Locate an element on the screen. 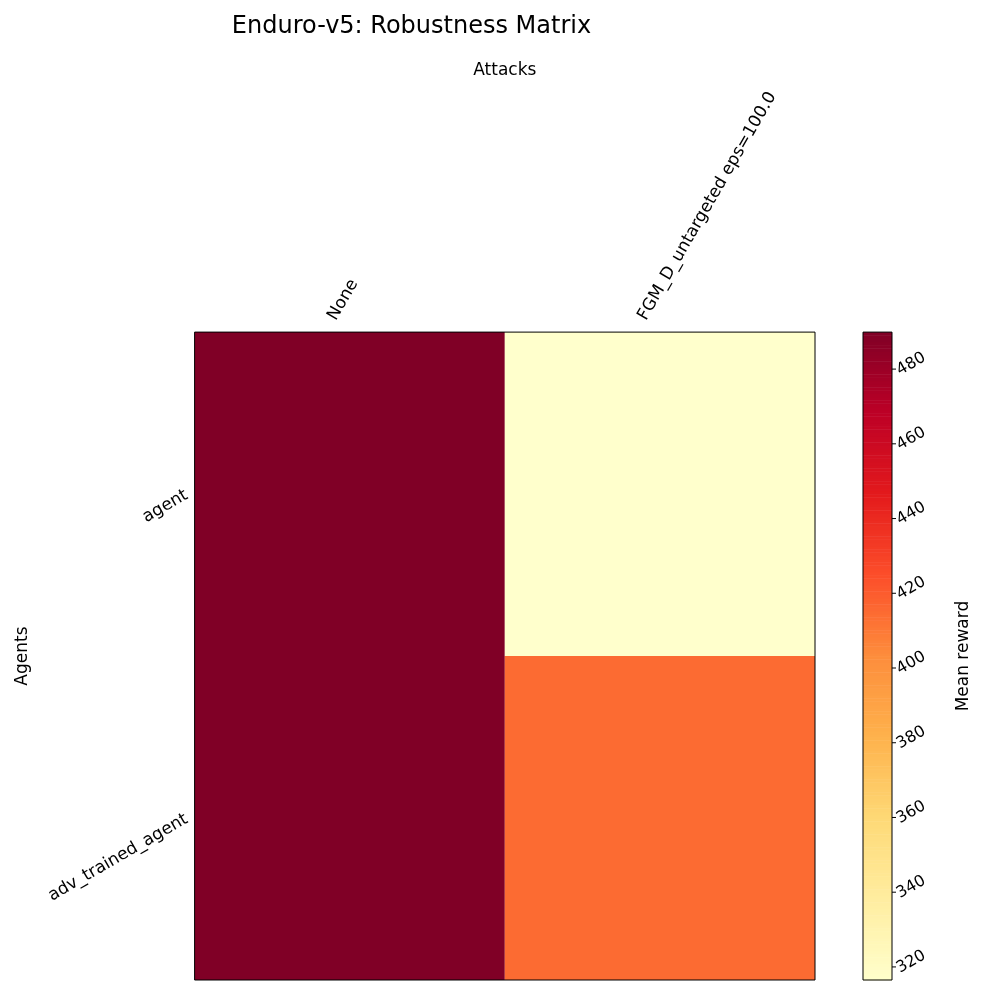 This screenshot has height=1007, width=981. color-bar-label: 380 is located at coordinates (910, 736).